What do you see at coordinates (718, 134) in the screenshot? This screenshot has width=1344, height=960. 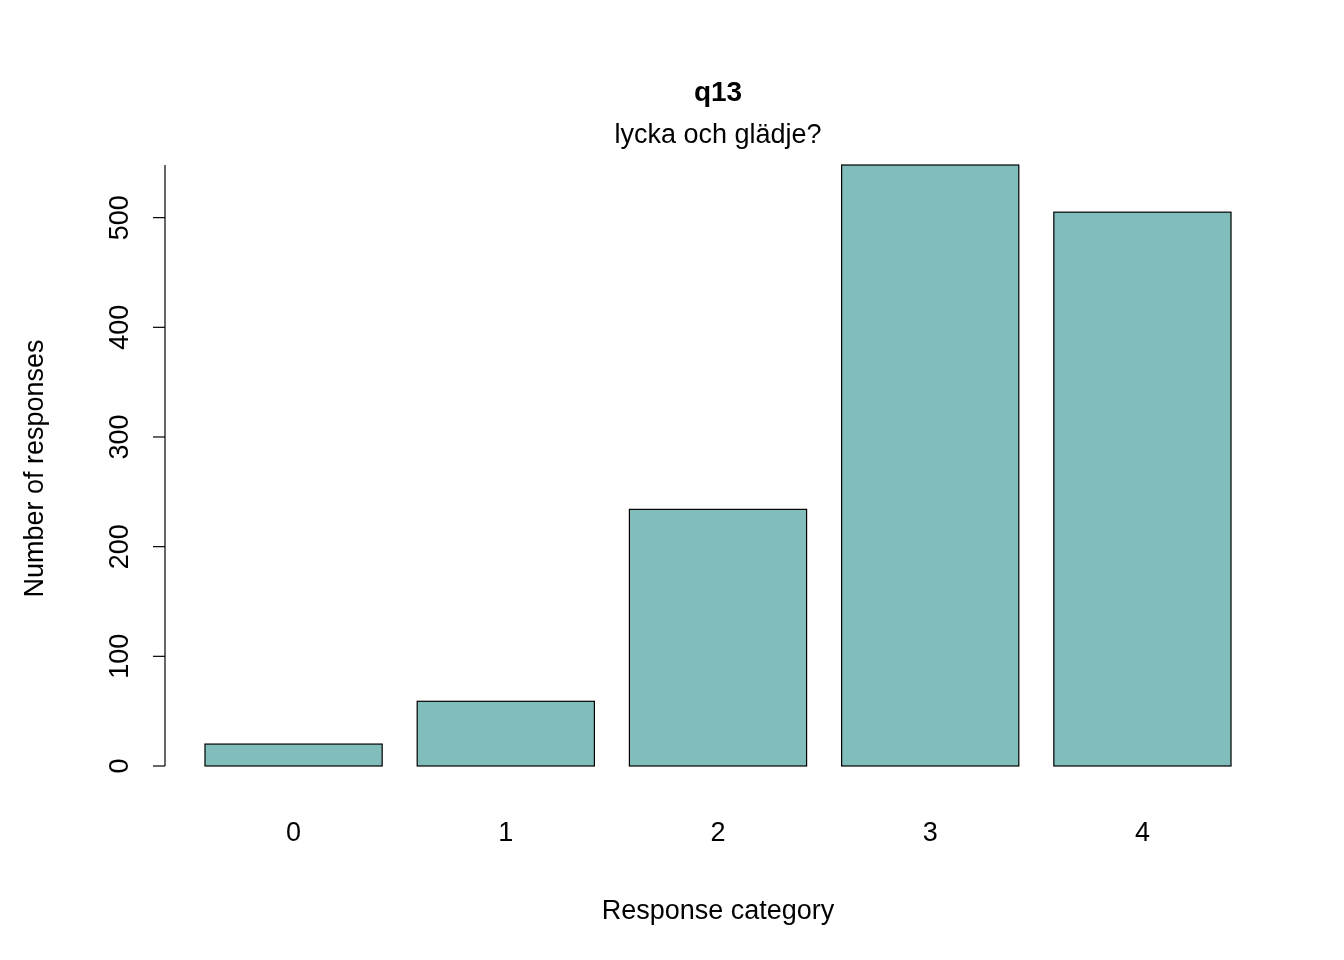 I see `chart-subtitle: lycka och glädje?` at bounding box center [718, 134].